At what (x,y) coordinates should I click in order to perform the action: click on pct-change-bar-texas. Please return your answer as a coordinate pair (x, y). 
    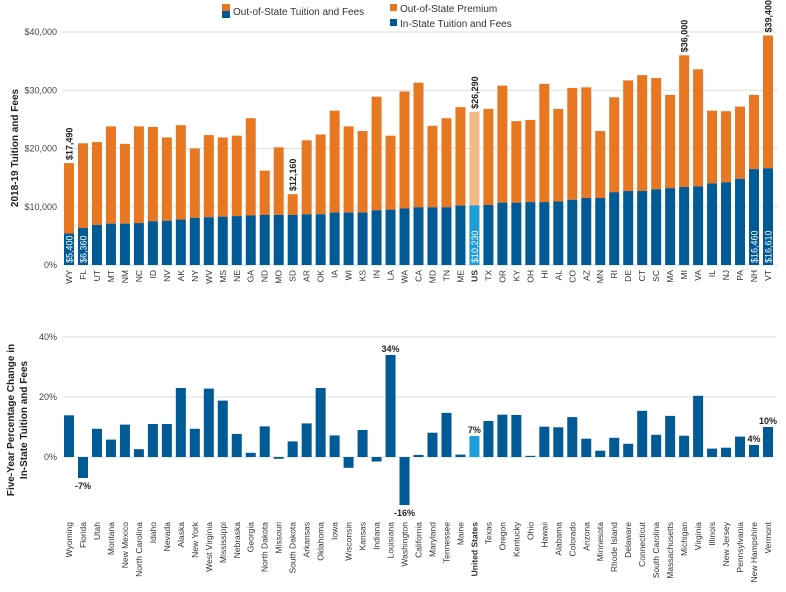
    Looking at the image, I should click on (488, 439).